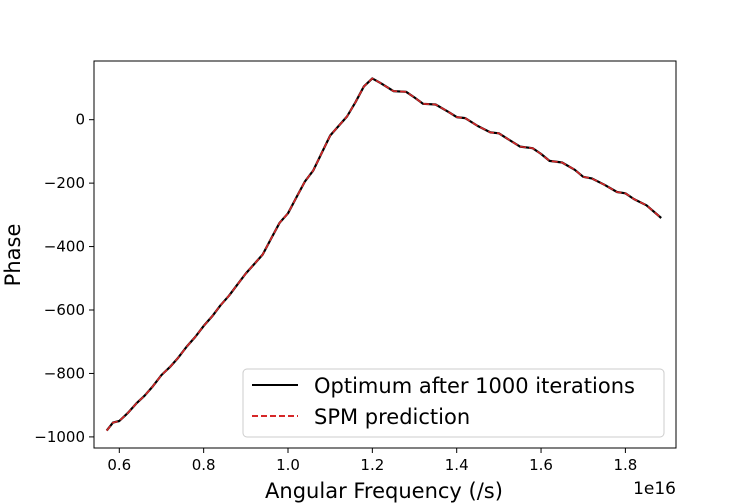 This screenshot has width=750, height=503. Describe the element at coordinates (392, 417) in the screenshot. I see `legend-label-spm: SPM prediction` at that location.